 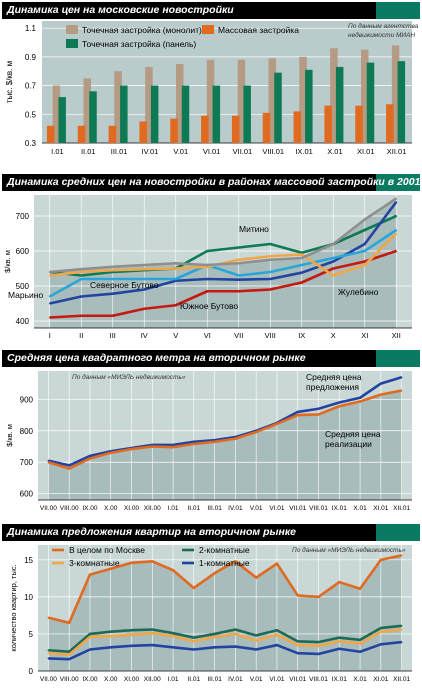 I want to click on legend-swatch, so click(x=72, y=29).